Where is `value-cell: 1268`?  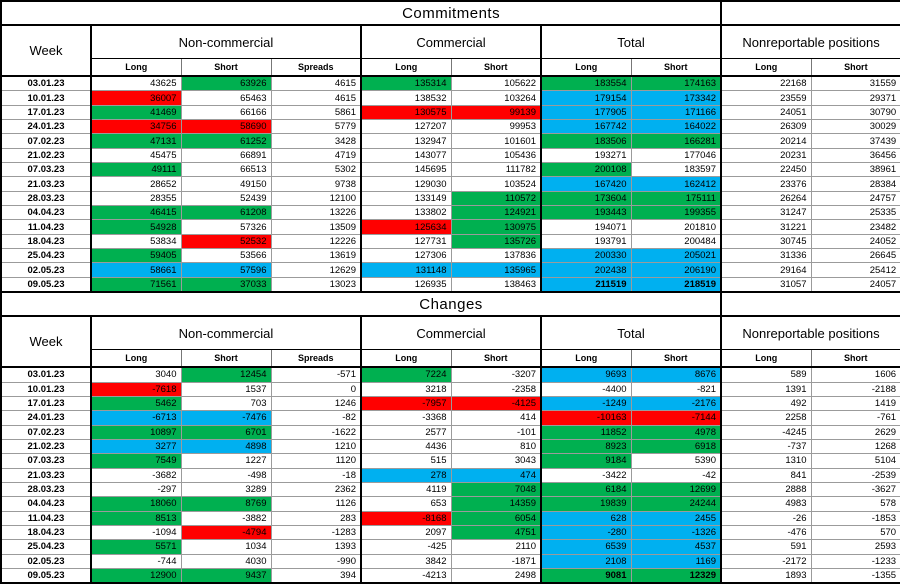 value-cell: 1268 is located at coordinates (855, 446).